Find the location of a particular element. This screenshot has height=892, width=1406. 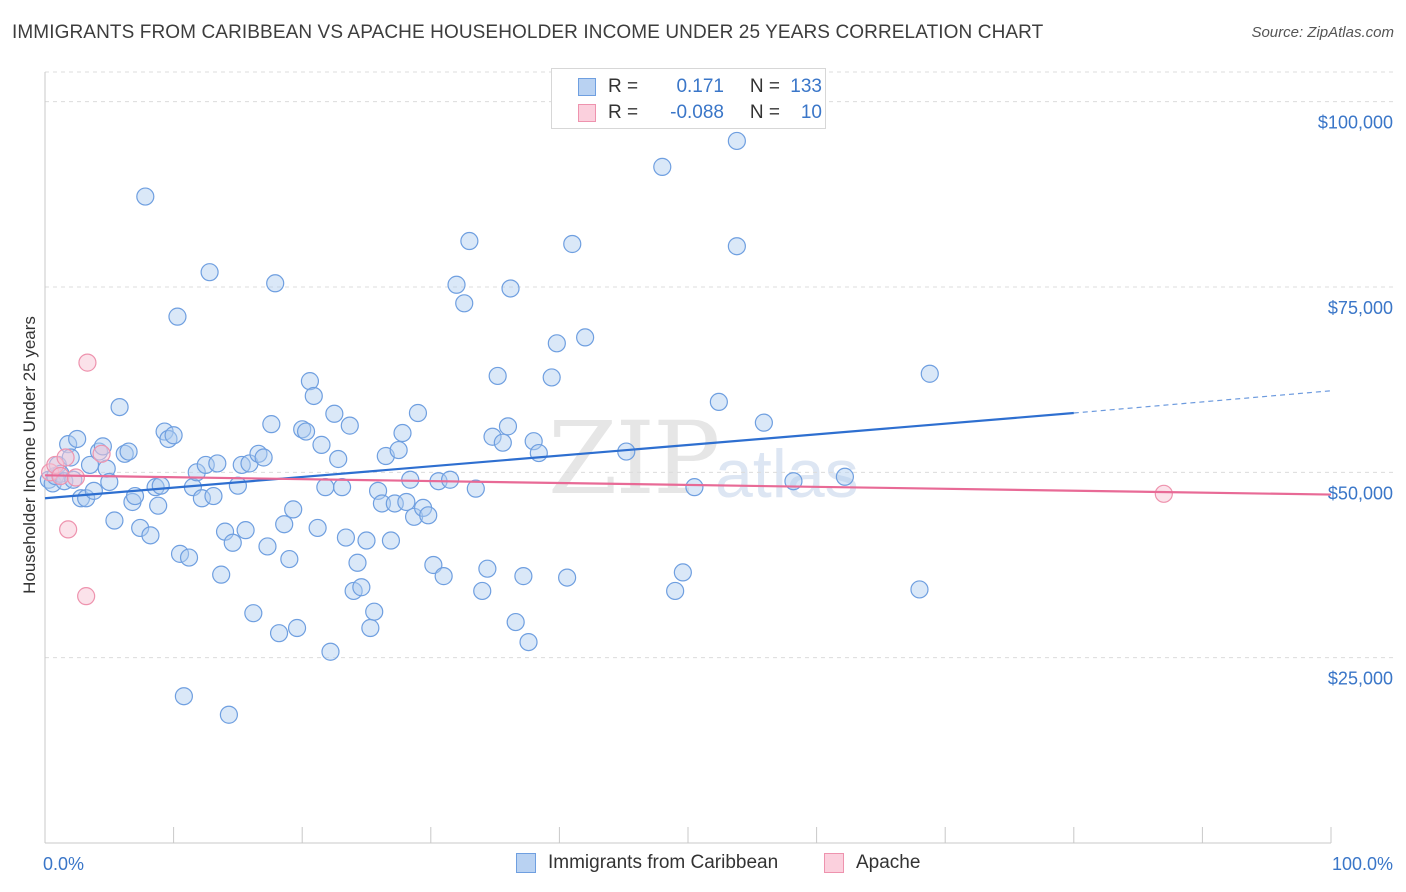

y-tick-label: $50,000 is located at coordinates (1360, 493).